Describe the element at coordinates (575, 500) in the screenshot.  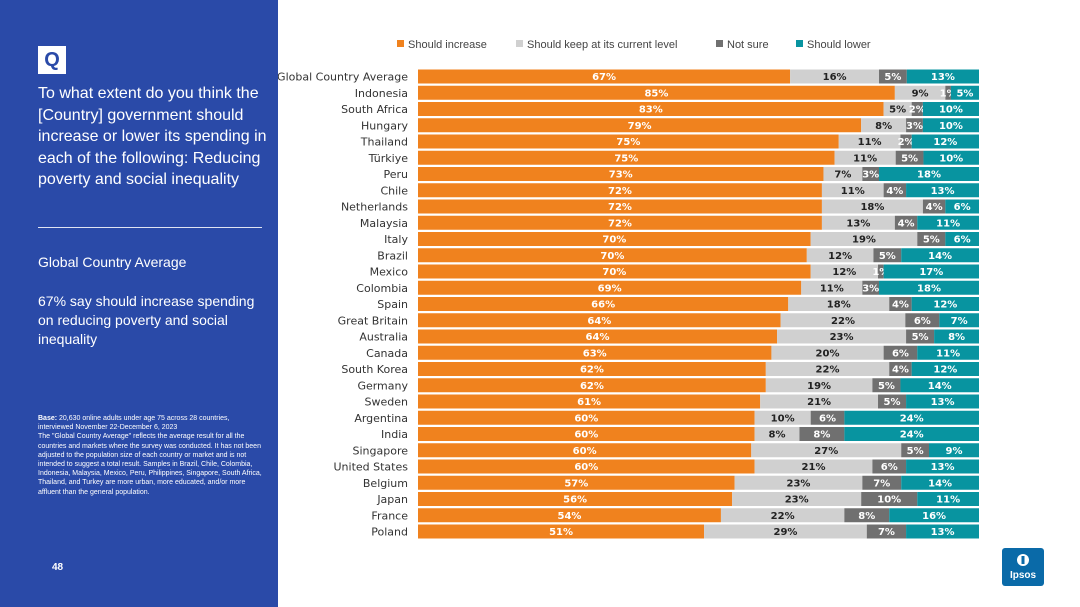
I see `data-label: 56%` at that location.